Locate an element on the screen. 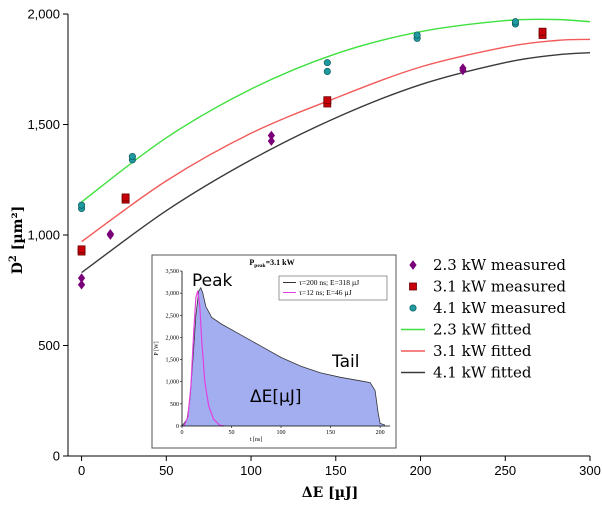 The width and height of the screenshot is (602, 505). legend-label: 3.1 kW fitted is located at coordinates (482, 351).